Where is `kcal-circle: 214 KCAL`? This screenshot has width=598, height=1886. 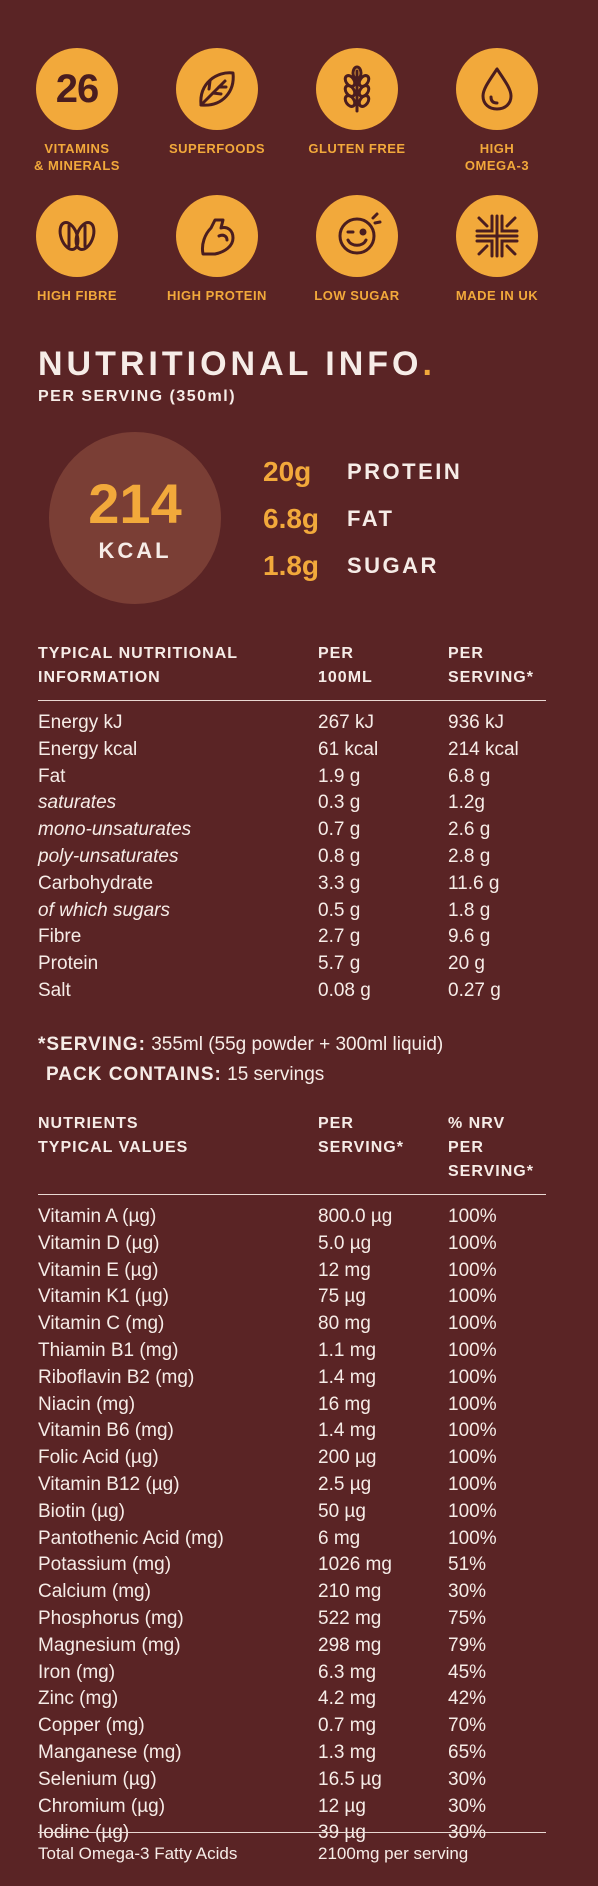 kcal-circle: 214 KCAL is located at coordinates (135, 518).